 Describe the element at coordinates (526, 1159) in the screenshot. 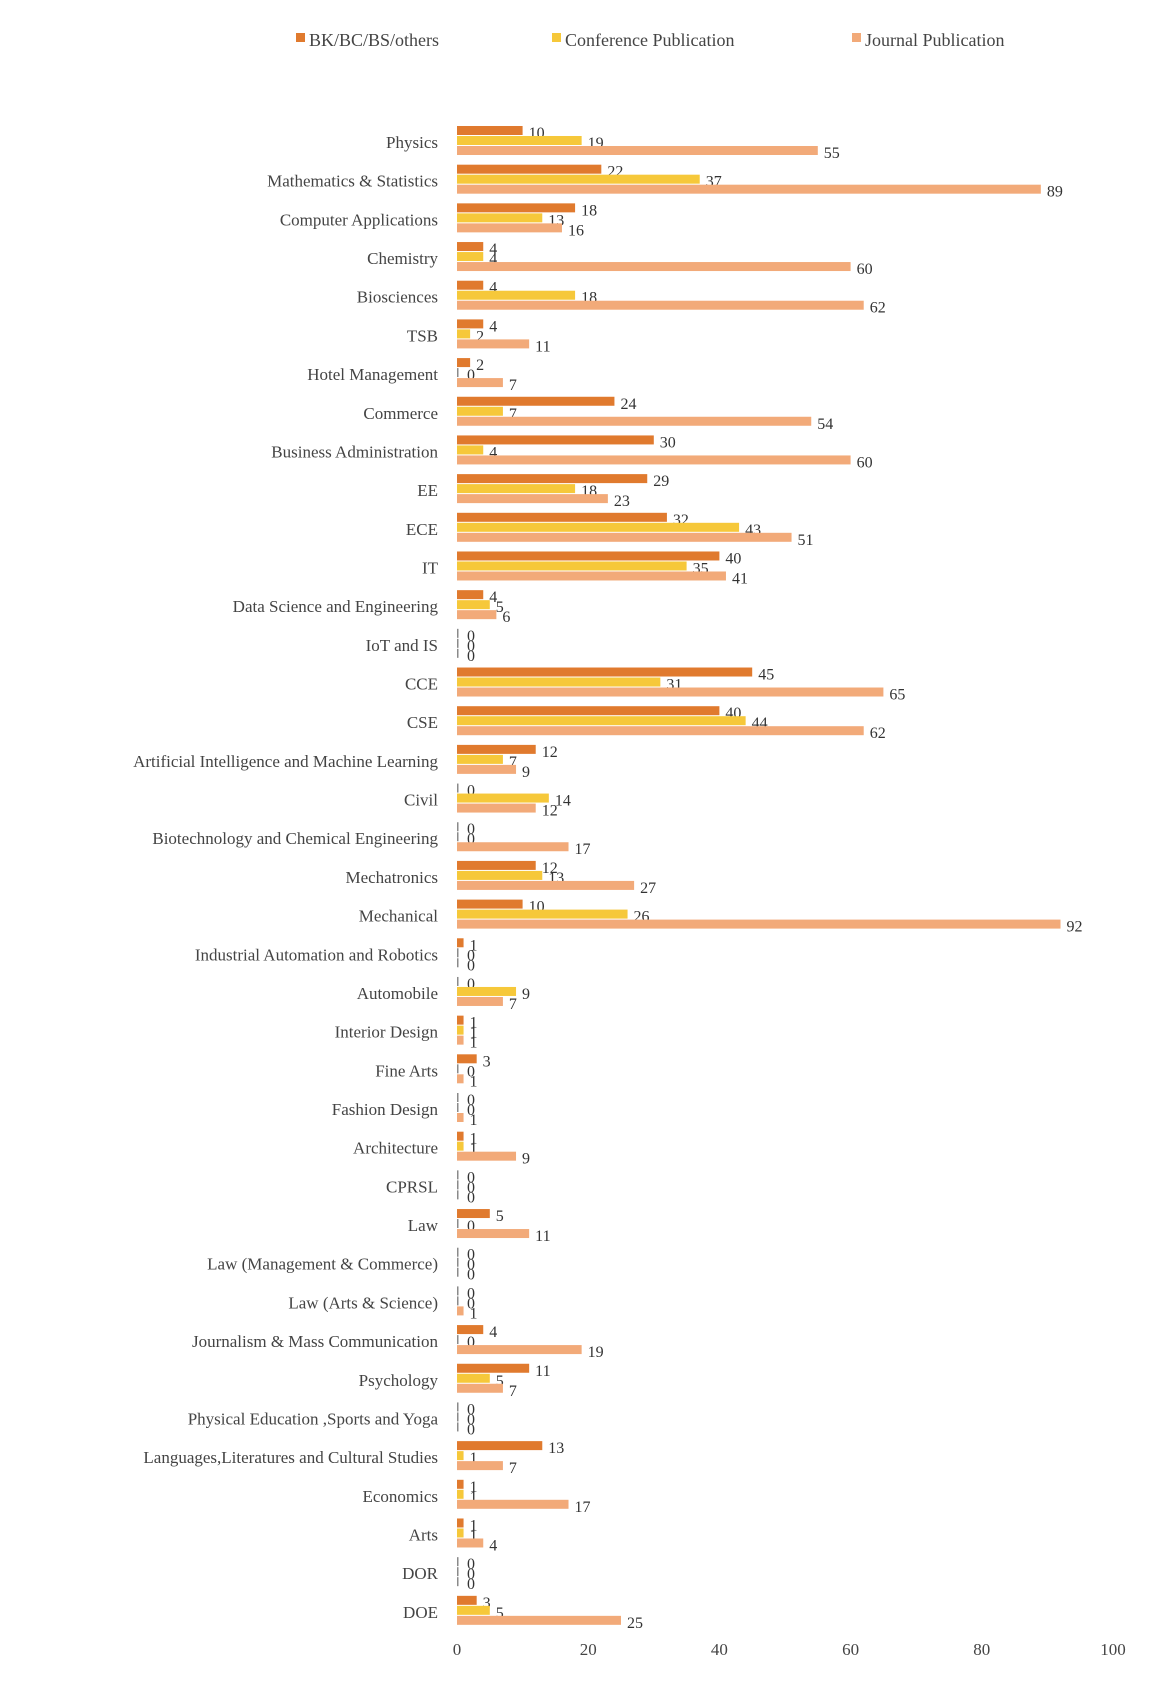

I see `data-label-2: 9` at that location.